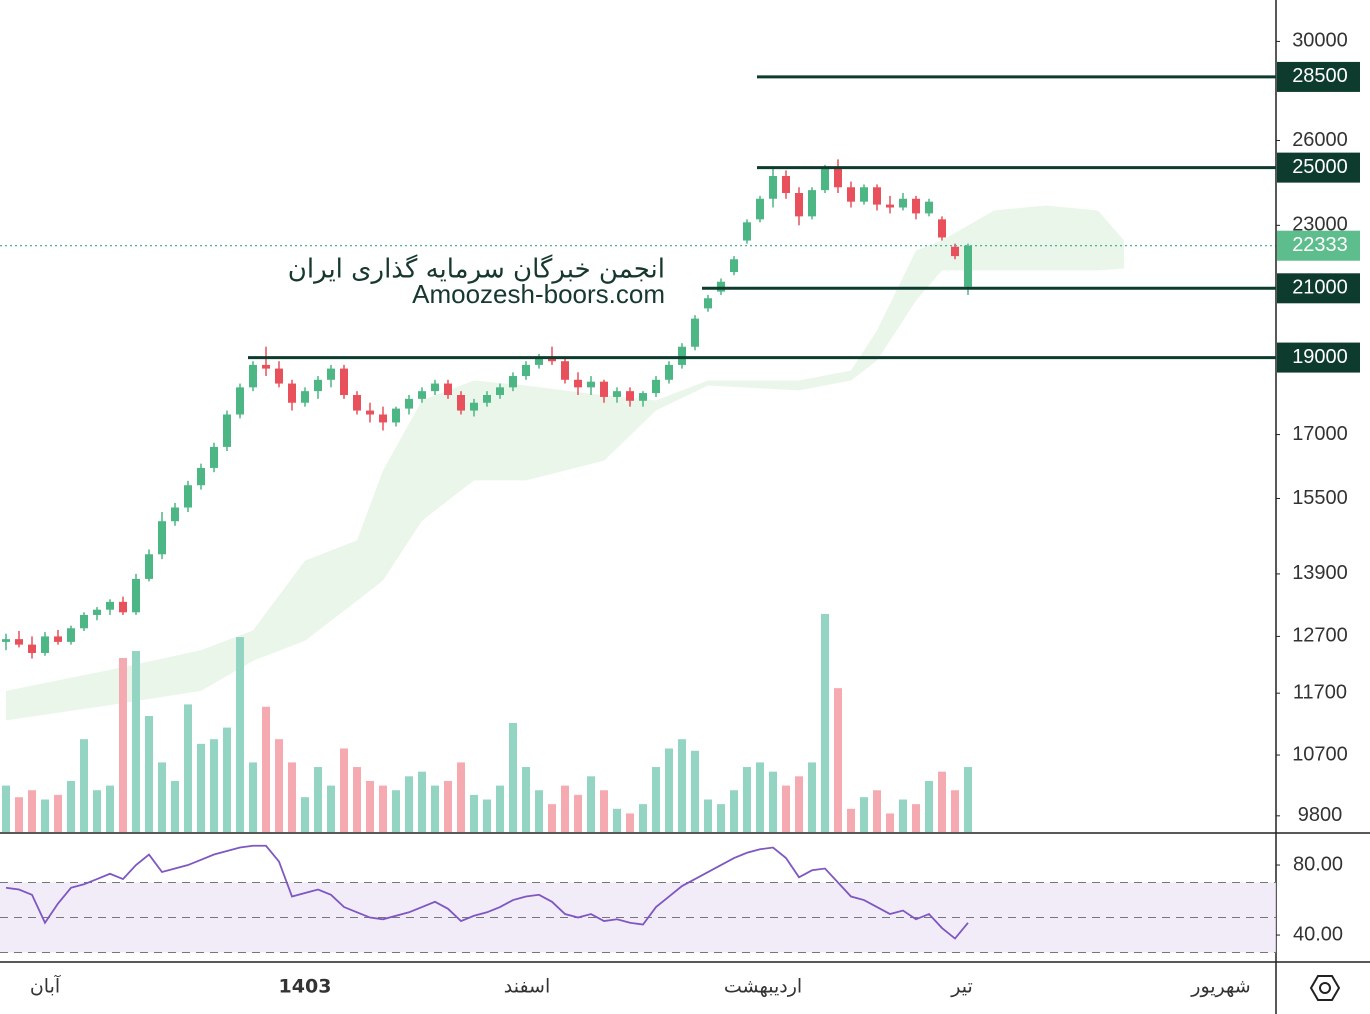 The height and width of the screenshot is (1014, 1370). What do you see at coordinates (1320, 140) in the screenshot?
I see `y-tick-label: 26000` at bounding box center [1320, 140].